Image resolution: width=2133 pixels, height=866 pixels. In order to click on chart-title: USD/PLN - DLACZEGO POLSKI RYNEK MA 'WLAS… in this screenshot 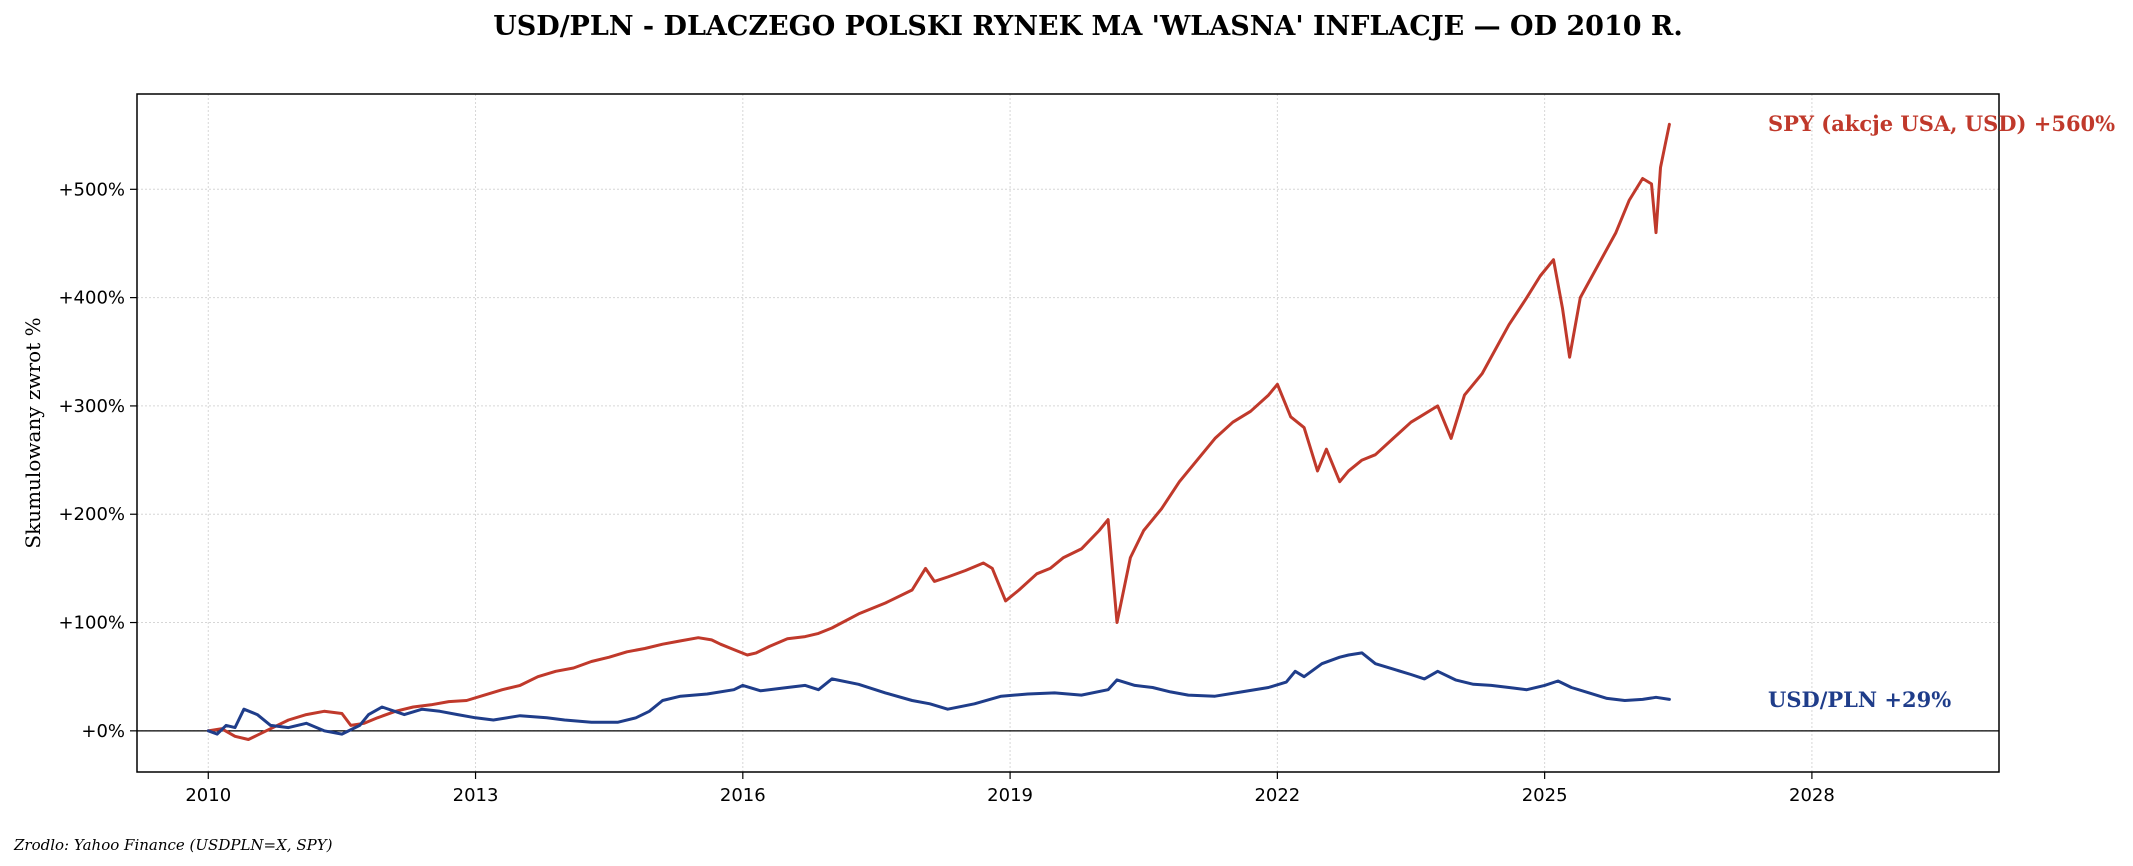, I will do `click(1088, 26)`.